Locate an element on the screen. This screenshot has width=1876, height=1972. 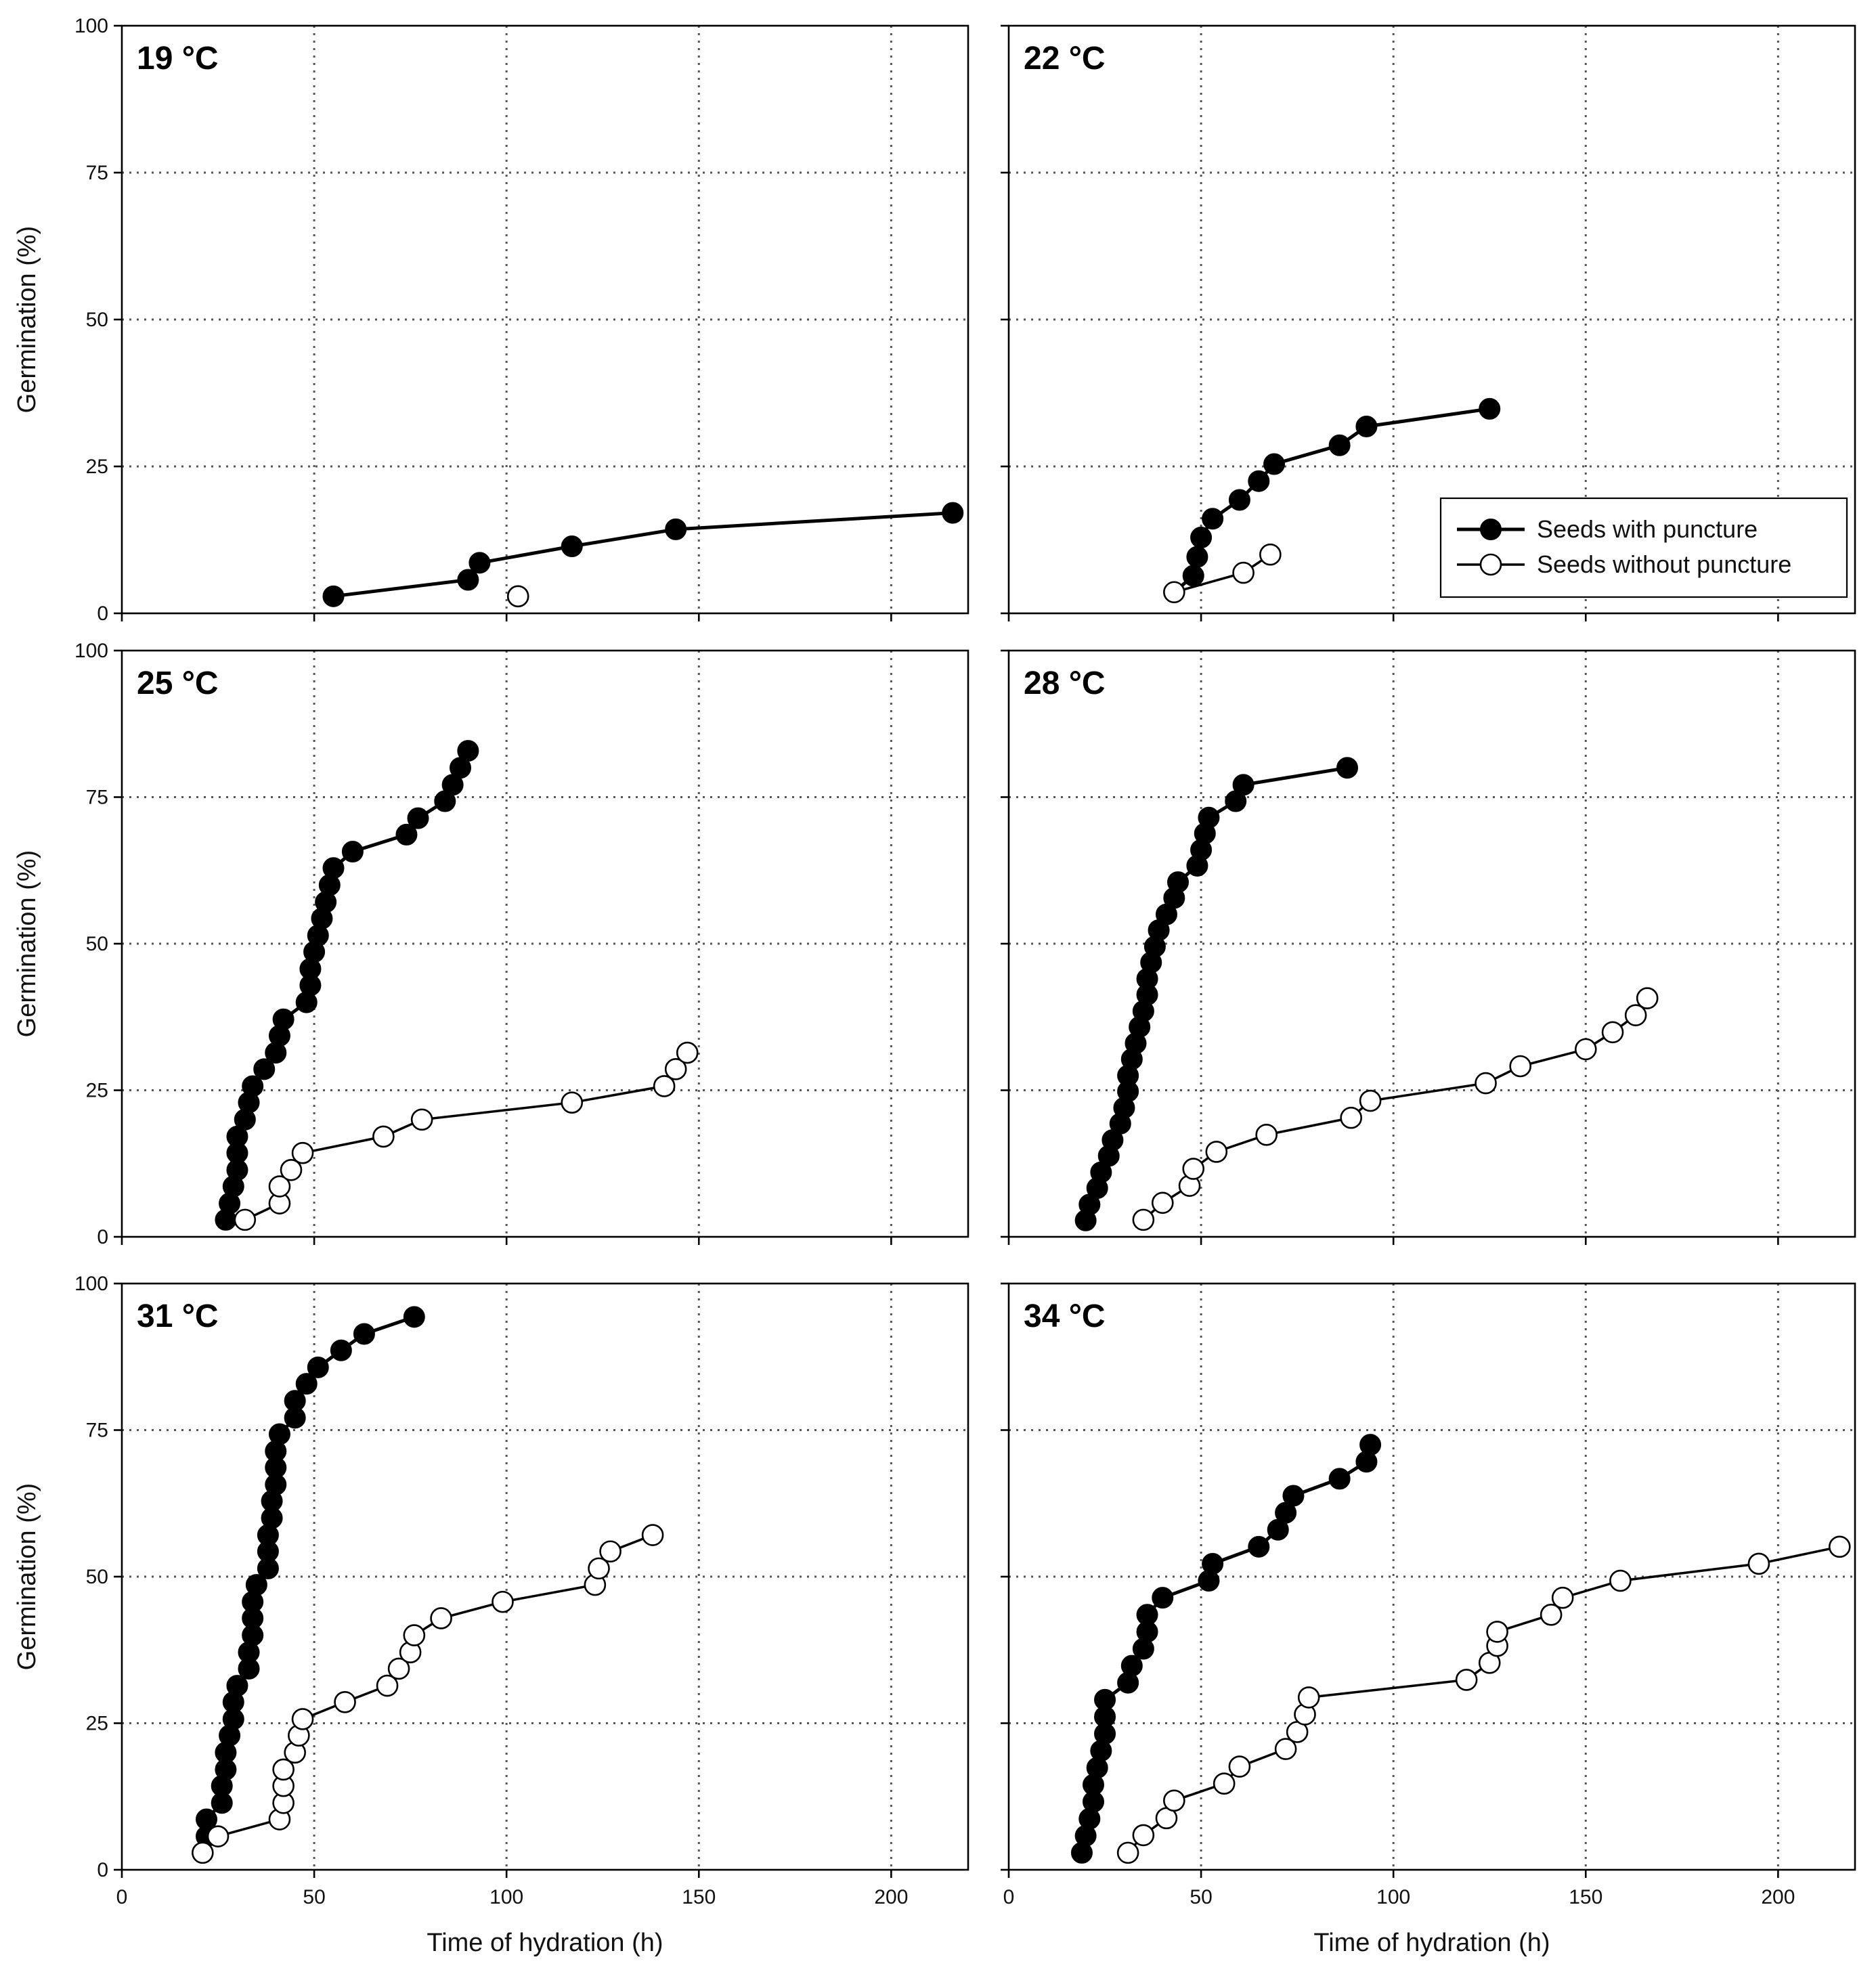
legend-box is located at coordinates (1643, 547).